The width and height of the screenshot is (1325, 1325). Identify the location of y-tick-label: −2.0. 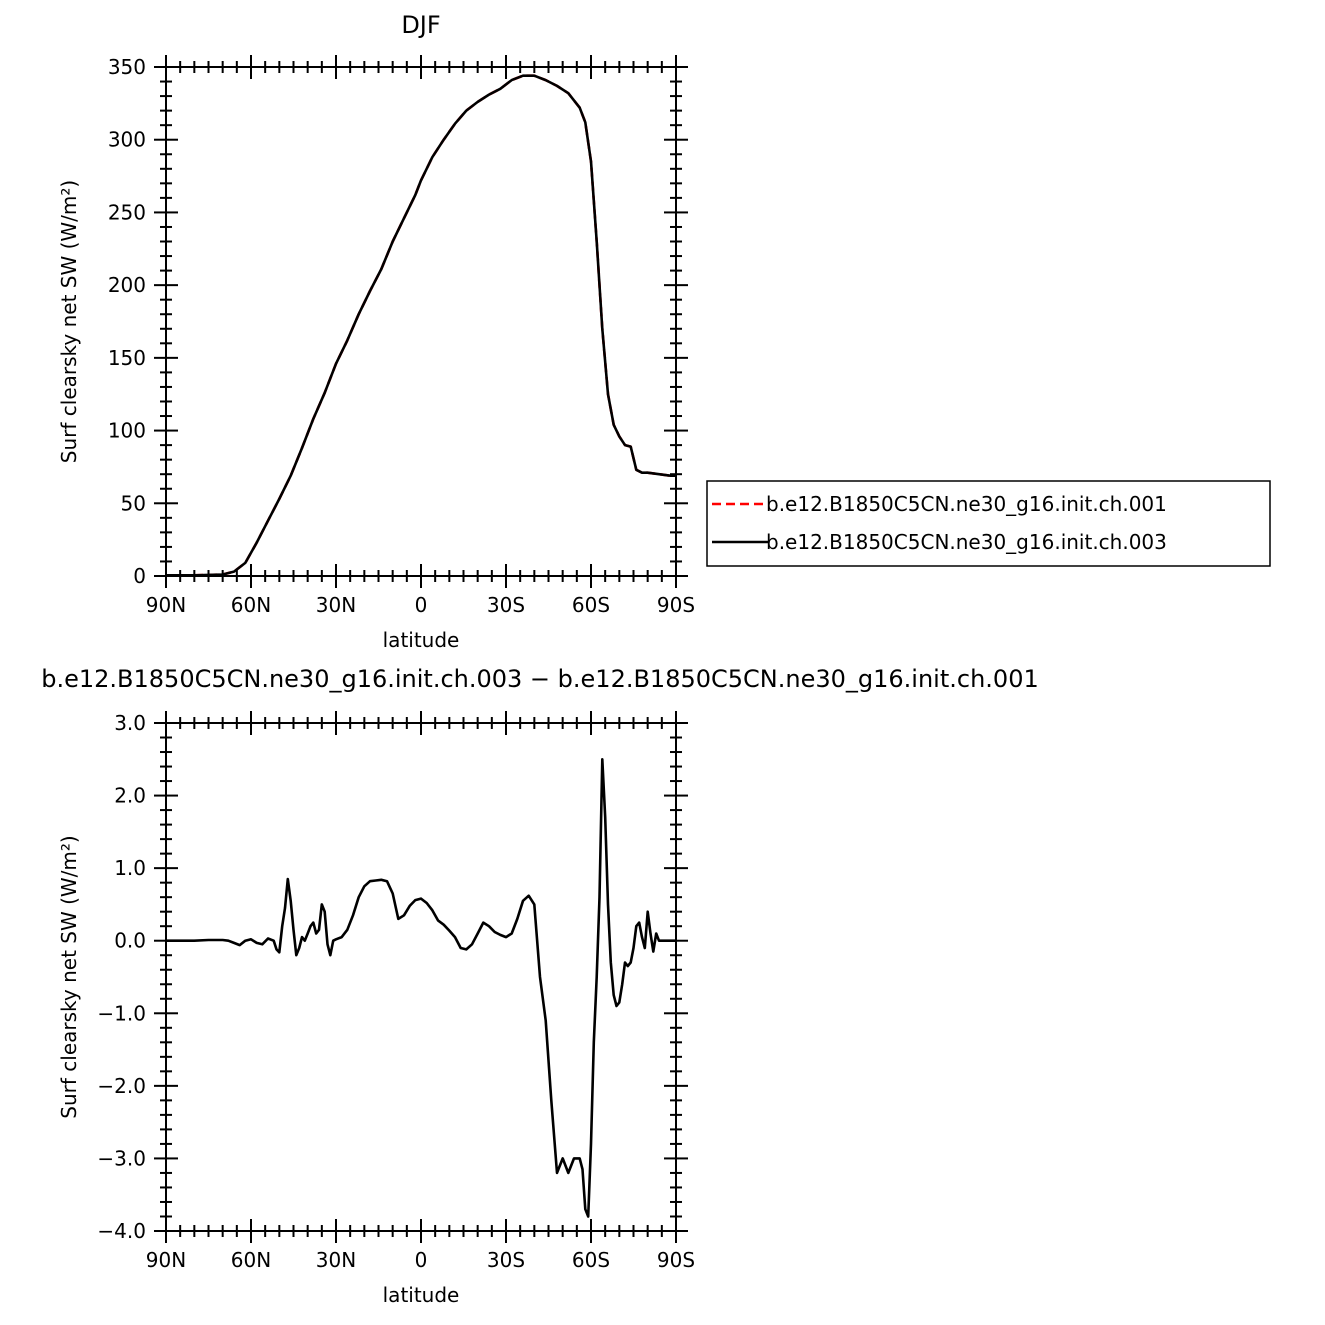
(121, 1086).